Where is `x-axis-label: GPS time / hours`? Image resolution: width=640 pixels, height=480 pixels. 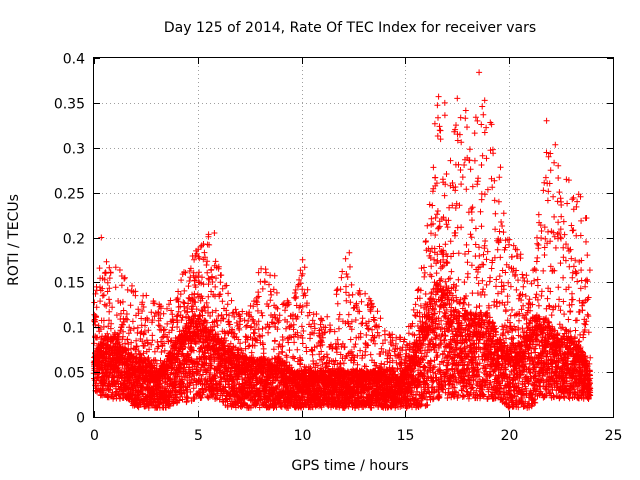
x-axis-label: GPS time / hours is located at coordinates (349, 466).